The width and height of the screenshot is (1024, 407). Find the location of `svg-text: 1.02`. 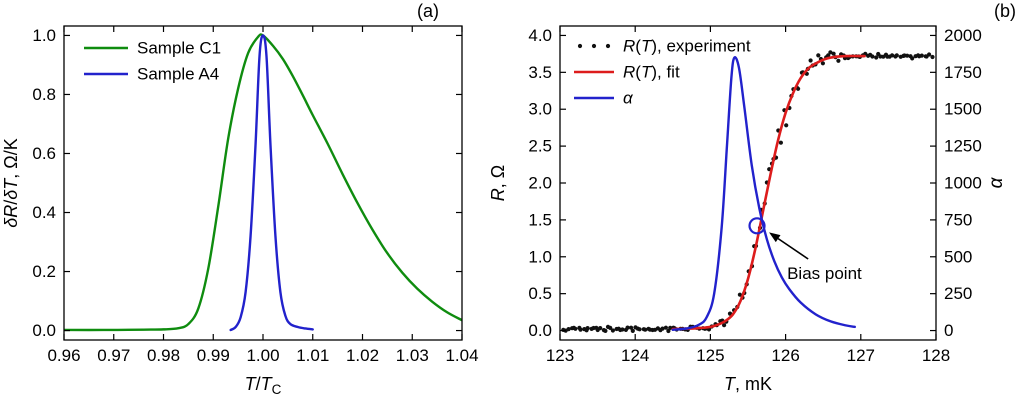

svg-text: 1.02 is located at coordinates (362, 355).